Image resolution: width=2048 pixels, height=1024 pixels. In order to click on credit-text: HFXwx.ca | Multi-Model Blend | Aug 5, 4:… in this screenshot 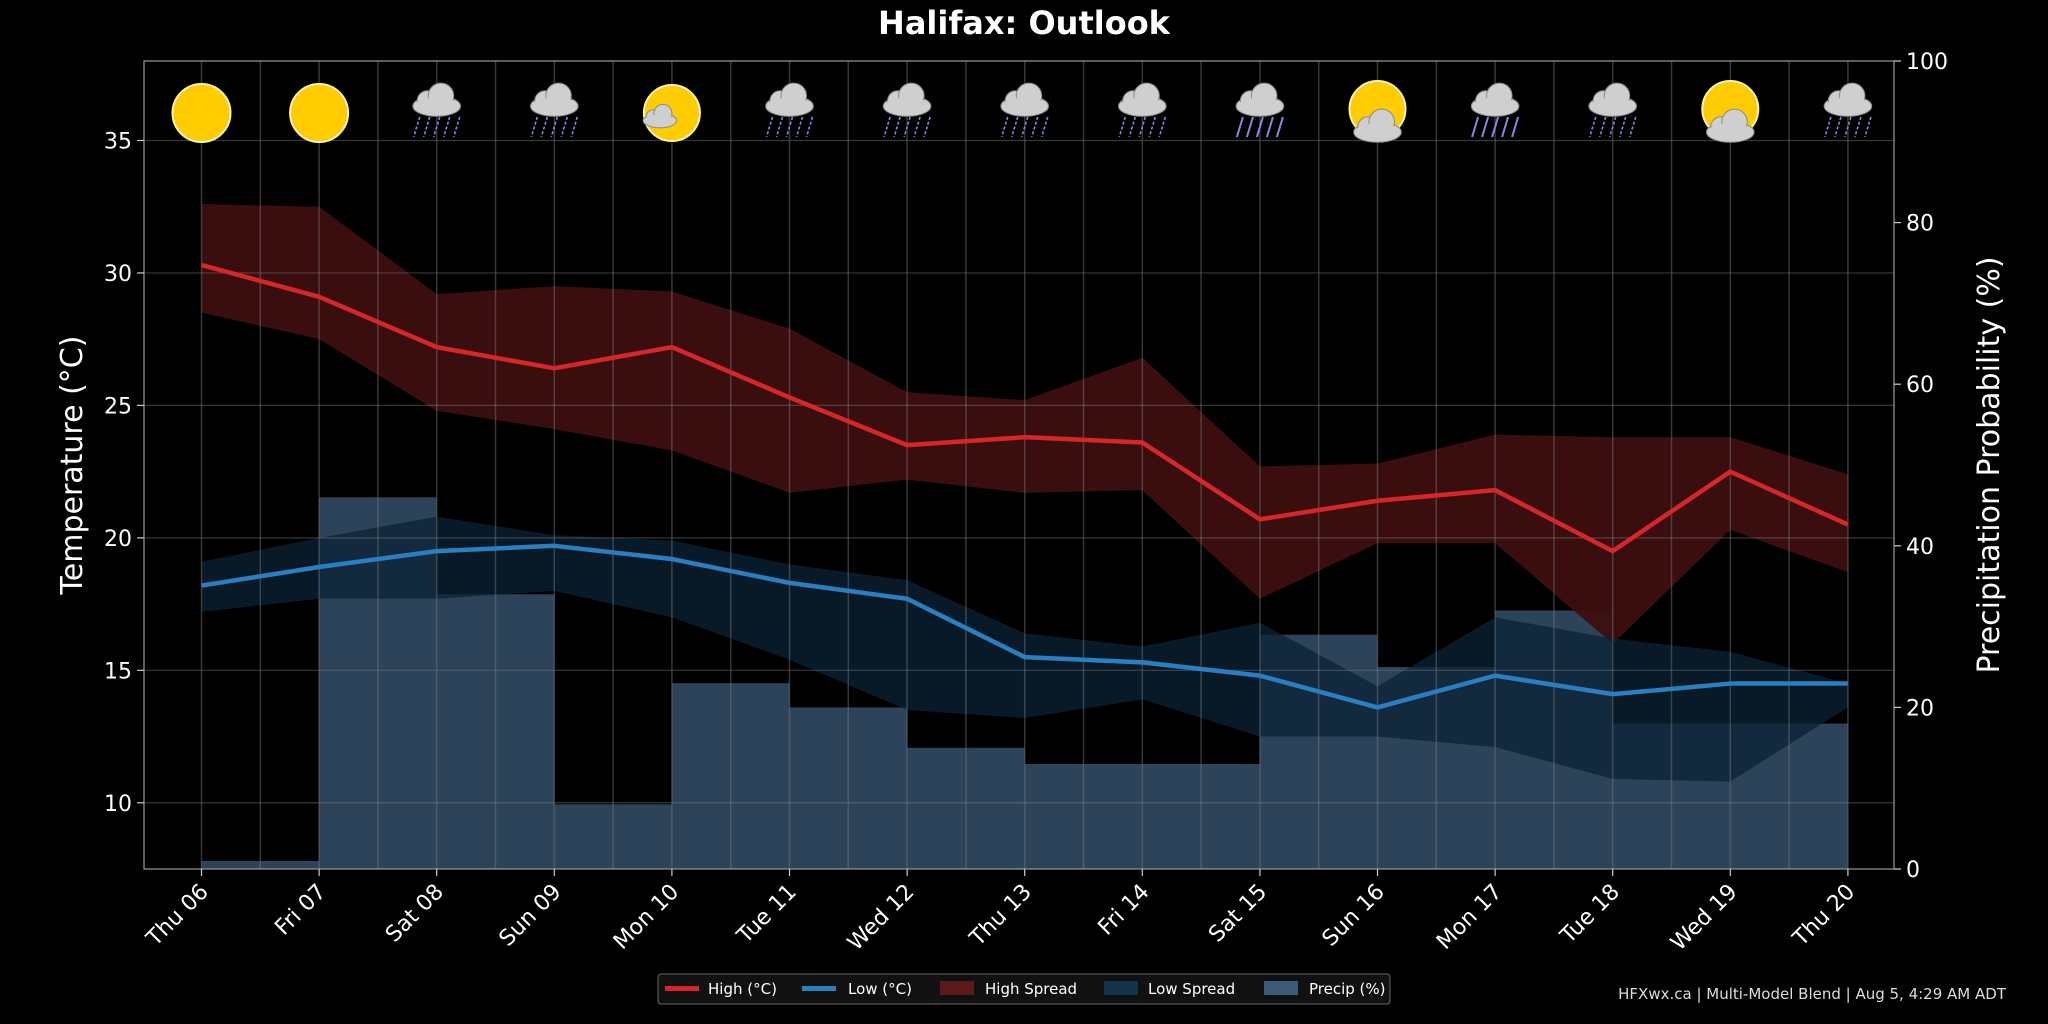, I will do `click(1812, 994)`.